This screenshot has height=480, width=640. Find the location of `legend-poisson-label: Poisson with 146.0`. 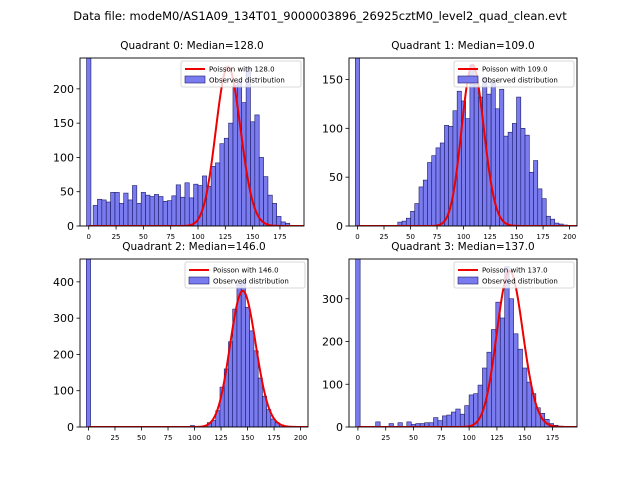

legend-poisson-label: Poisson with 146.0 is located at coordinates (246, 271).